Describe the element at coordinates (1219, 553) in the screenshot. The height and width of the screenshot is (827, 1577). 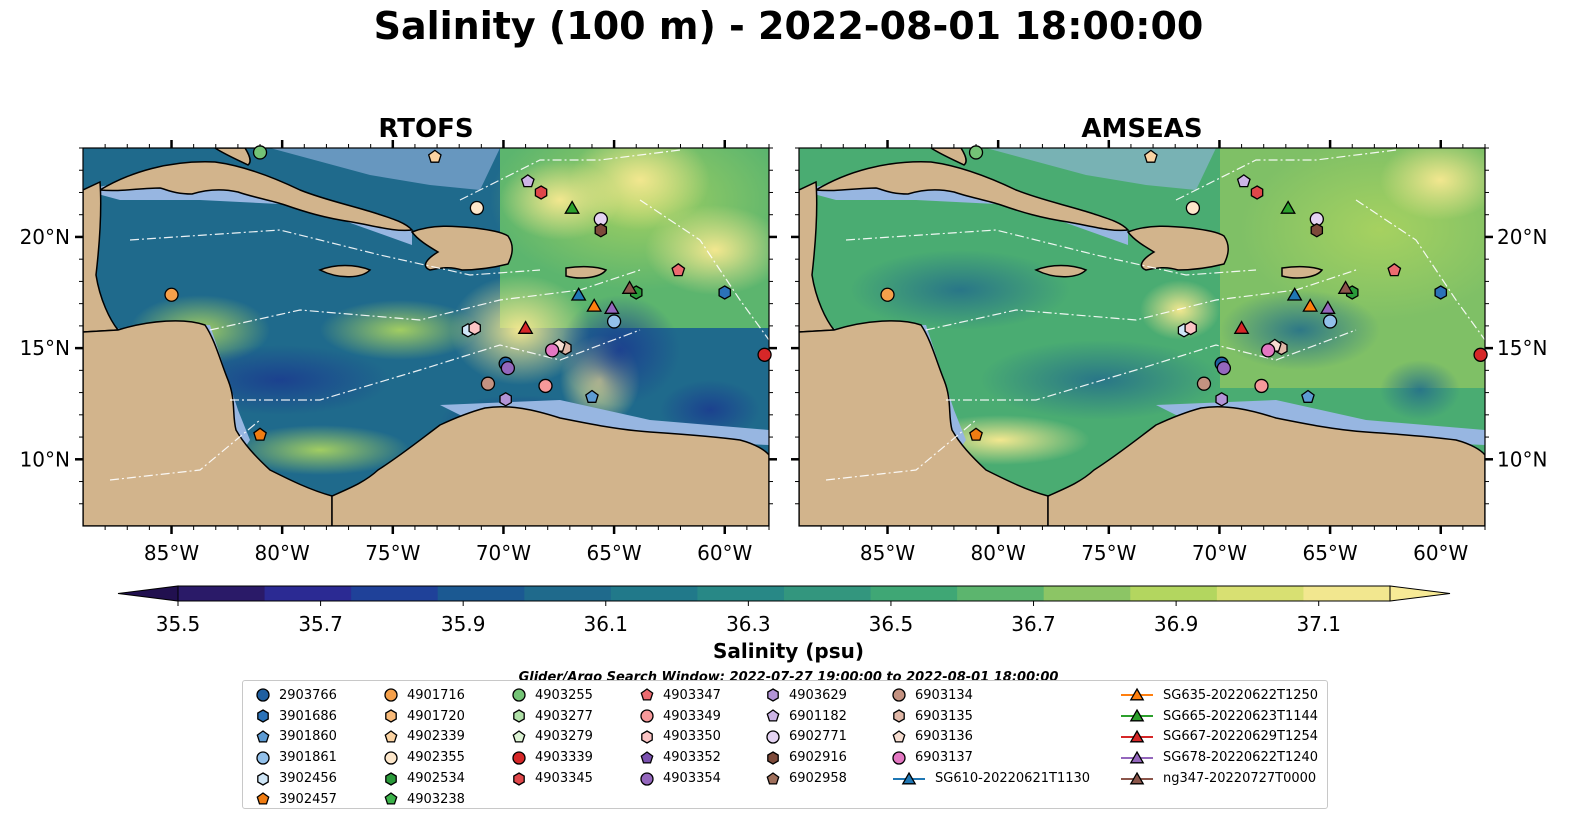
I see `x-tick-label: 70°W` at that location.